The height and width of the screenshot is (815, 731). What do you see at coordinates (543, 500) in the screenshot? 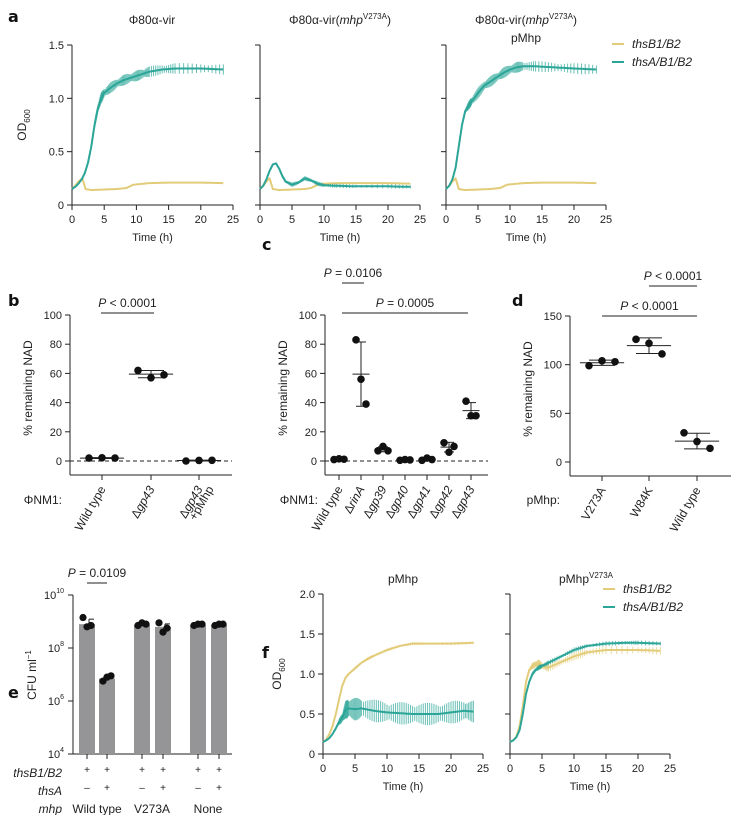
I see `group-label-d: pMhp:` at bounding box center [543, 500].